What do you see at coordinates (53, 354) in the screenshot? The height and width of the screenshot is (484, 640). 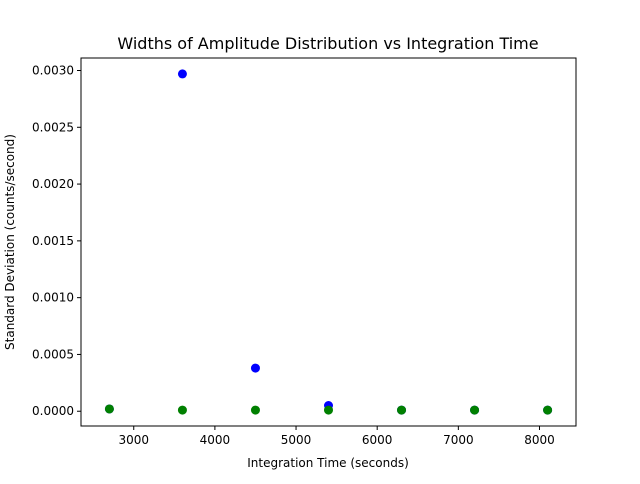 I see `y-tick-label: 0.0005` at bounding box center [53, 354].